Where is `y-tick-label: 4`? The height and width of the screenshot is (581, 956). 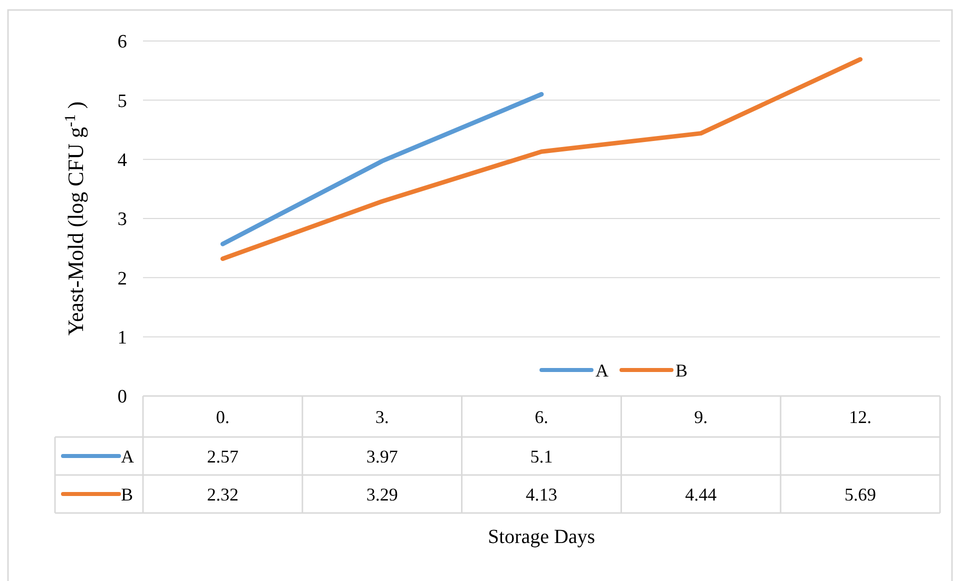 y-tick-label: 4 is located at coordinates (123, 160).